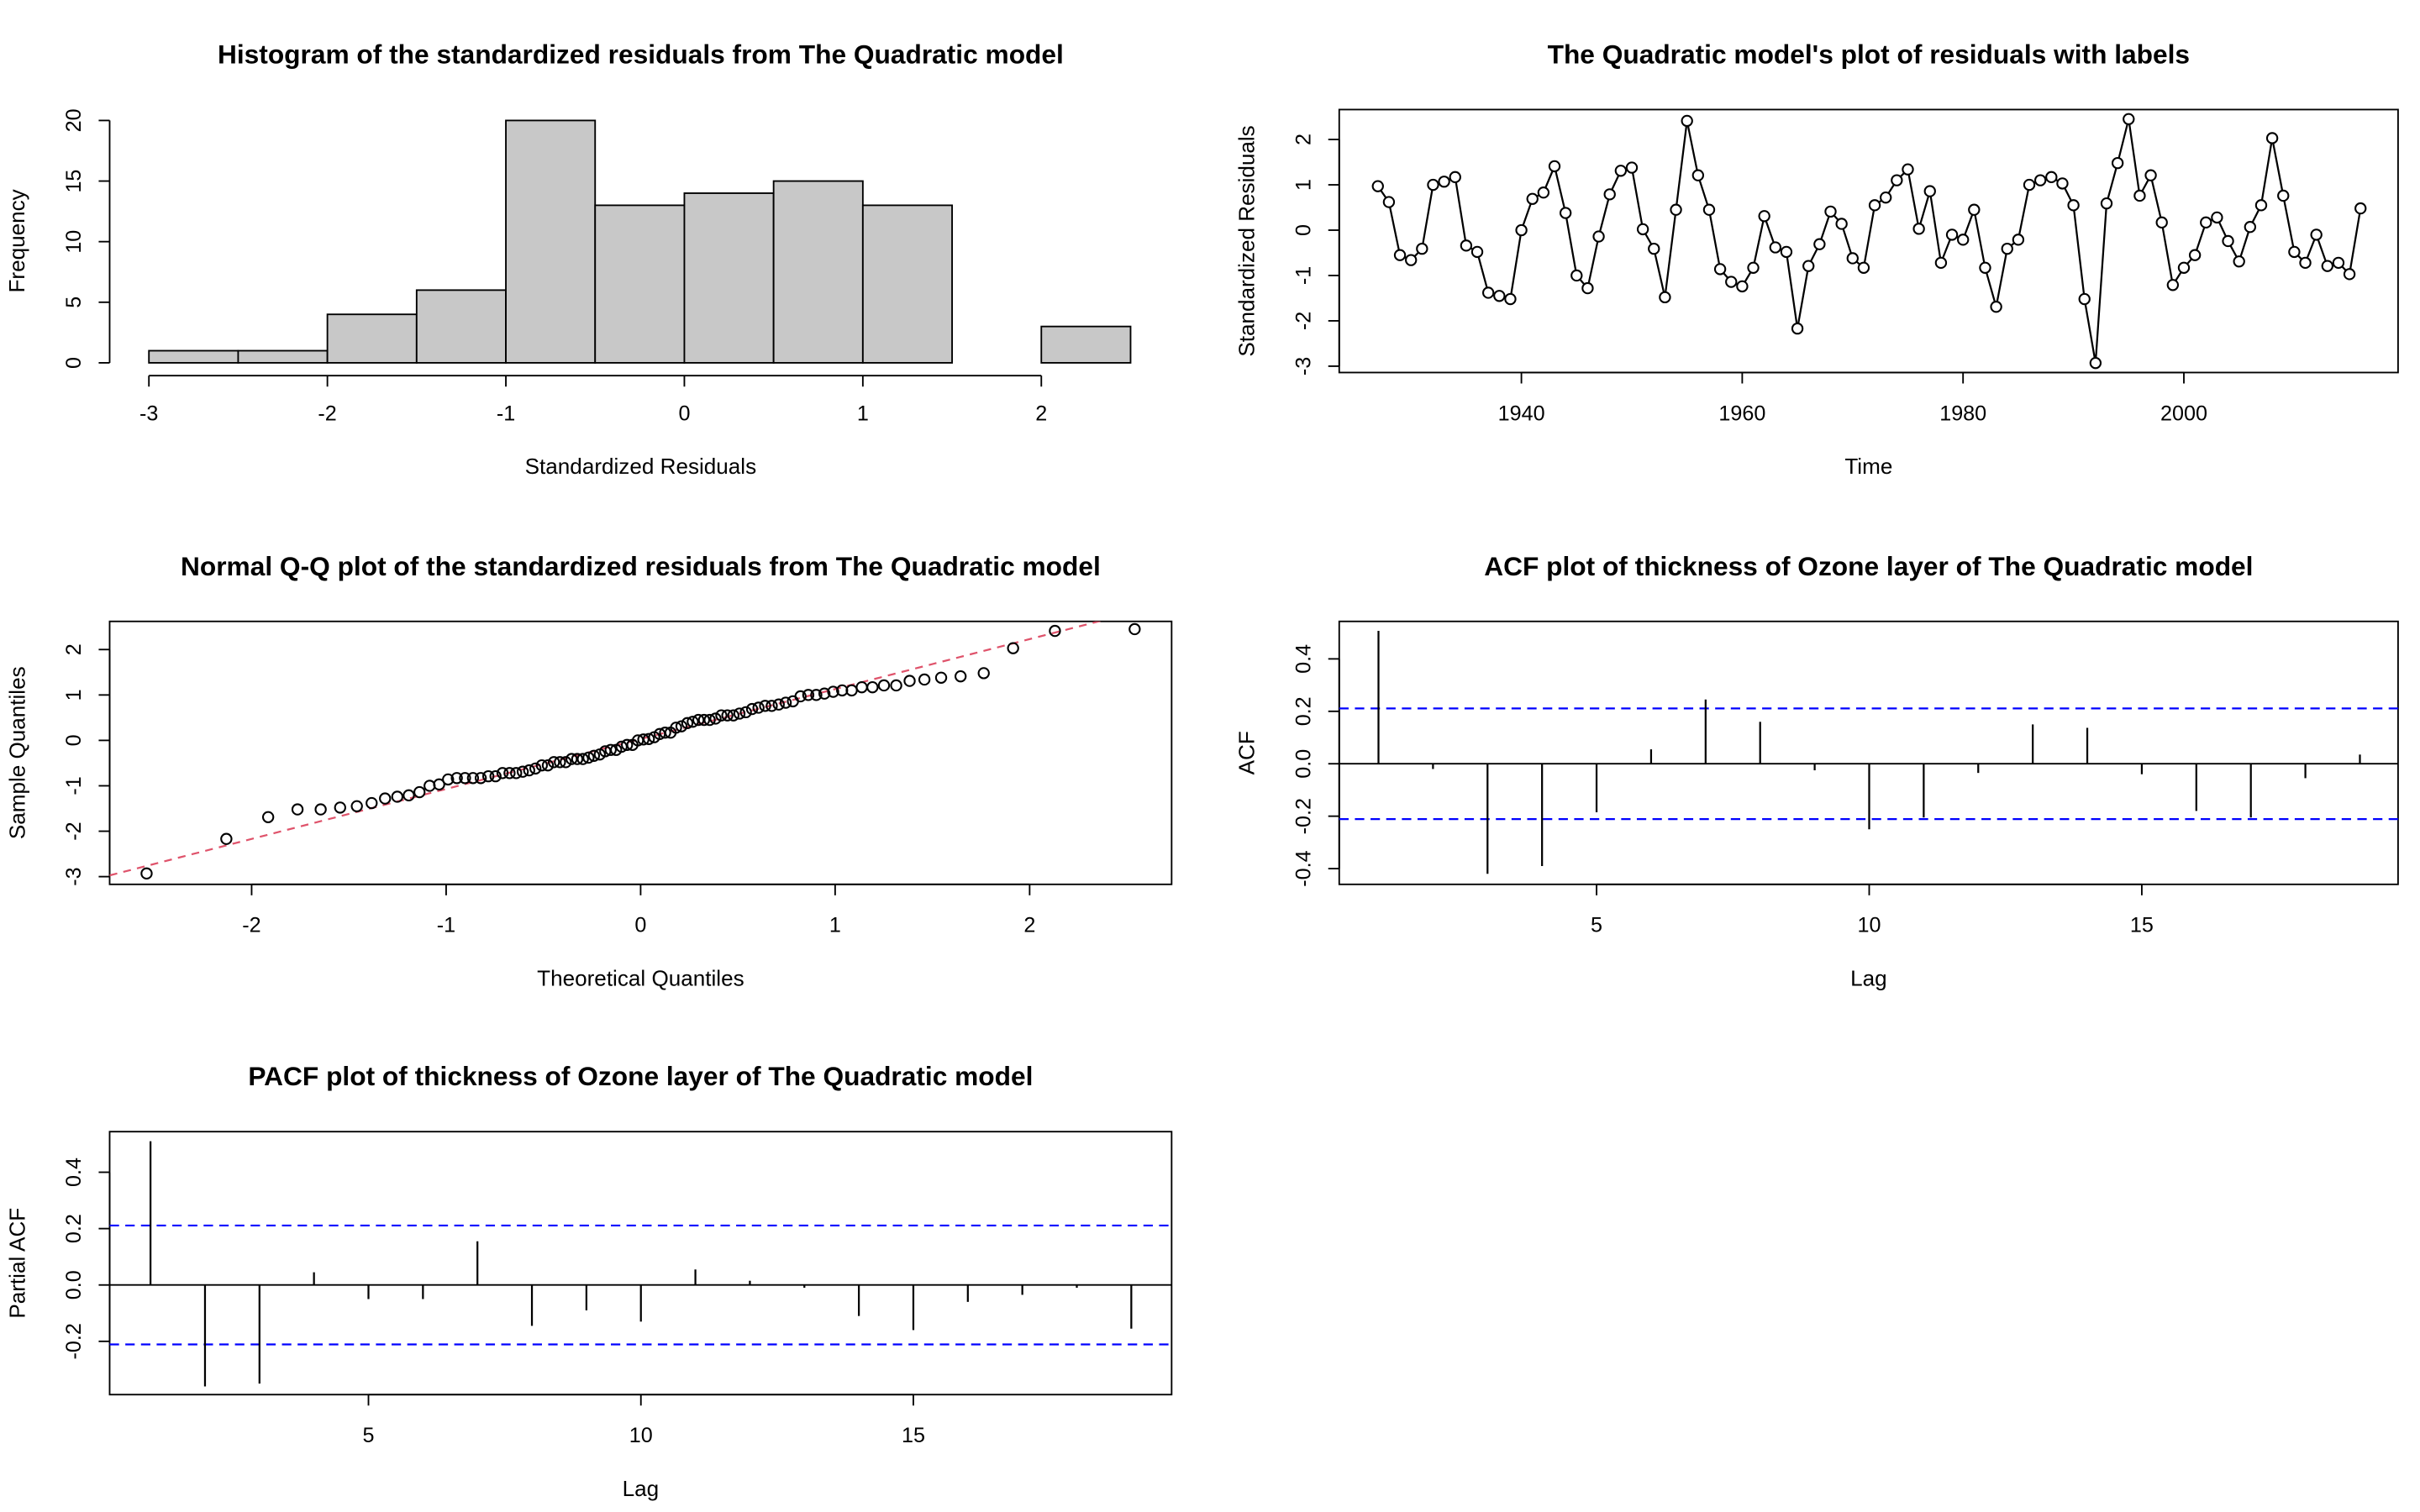 The image size is (2420, 1512). What do you see at coordinates (74, 1284) in the screenshot?
I see `y-tick-label: 0.0` at bounding box center [74, 1284].